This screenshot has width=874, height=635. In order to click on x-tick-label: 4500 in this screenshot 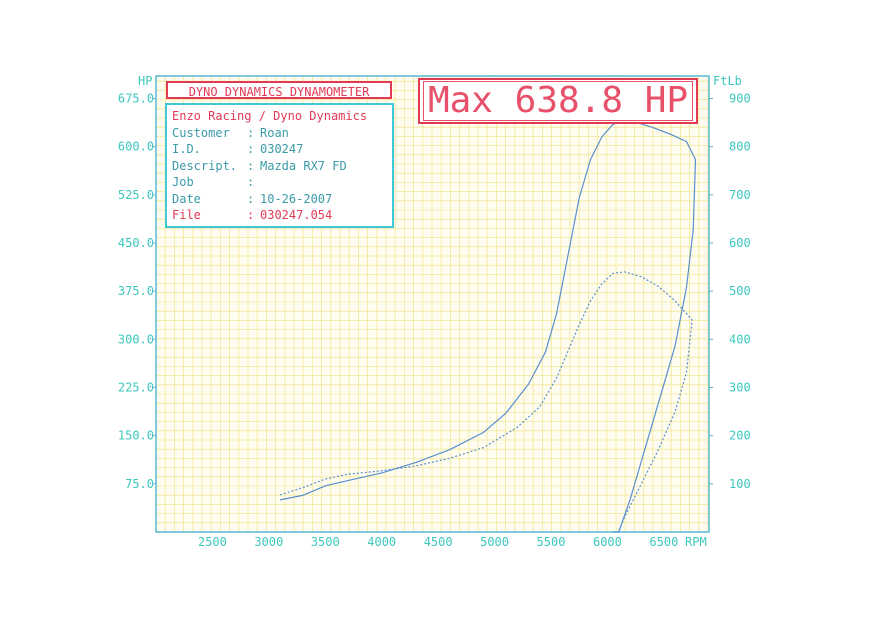, I will do `click(438, 542)`.